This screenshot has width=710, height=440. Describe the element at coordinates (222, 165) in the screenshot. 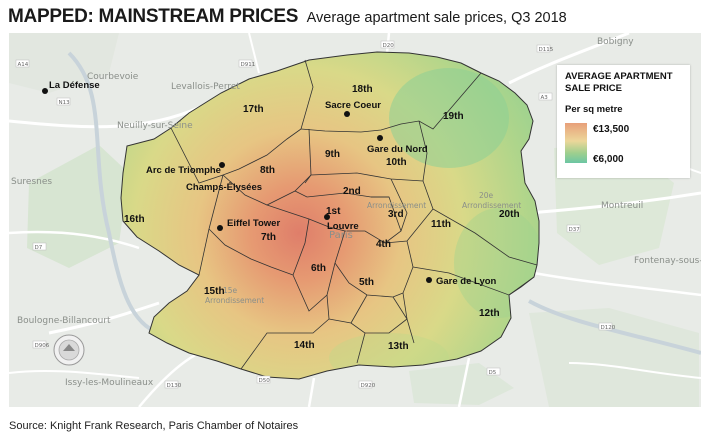

I see `arc-marker` at that location.